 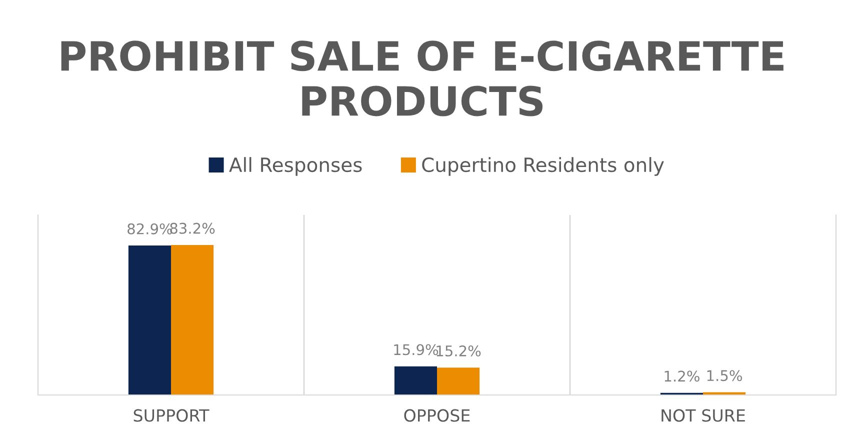 I want to click on data-label: 83.2%, so click(x=192, y=228).